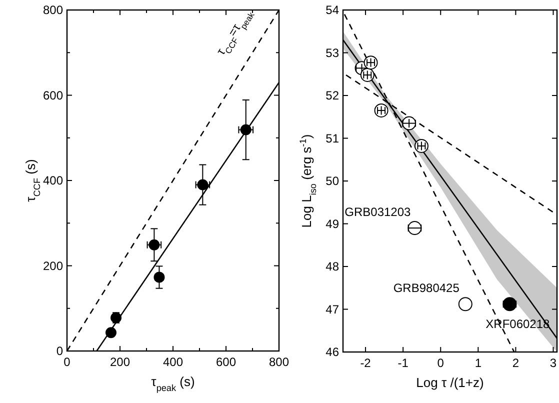 The height and width of the screenshot is (403, 559). I want to click on y-tick-label: 47, so click(333, 309).